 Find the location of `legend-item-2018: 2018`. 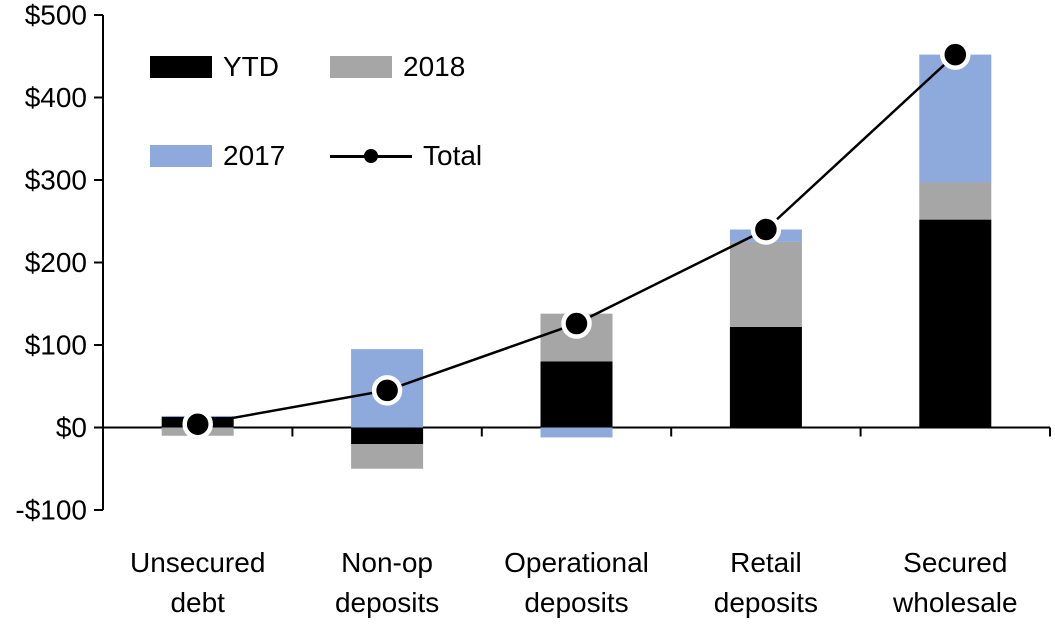

legend-item-2018: 2018 is located at coordinates (406, 66).